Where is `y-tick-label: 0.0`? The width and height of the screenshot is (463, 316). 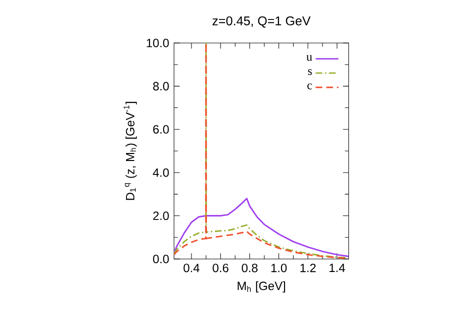 y-tick-label: 0.0 is located at coordinates (161, 259).